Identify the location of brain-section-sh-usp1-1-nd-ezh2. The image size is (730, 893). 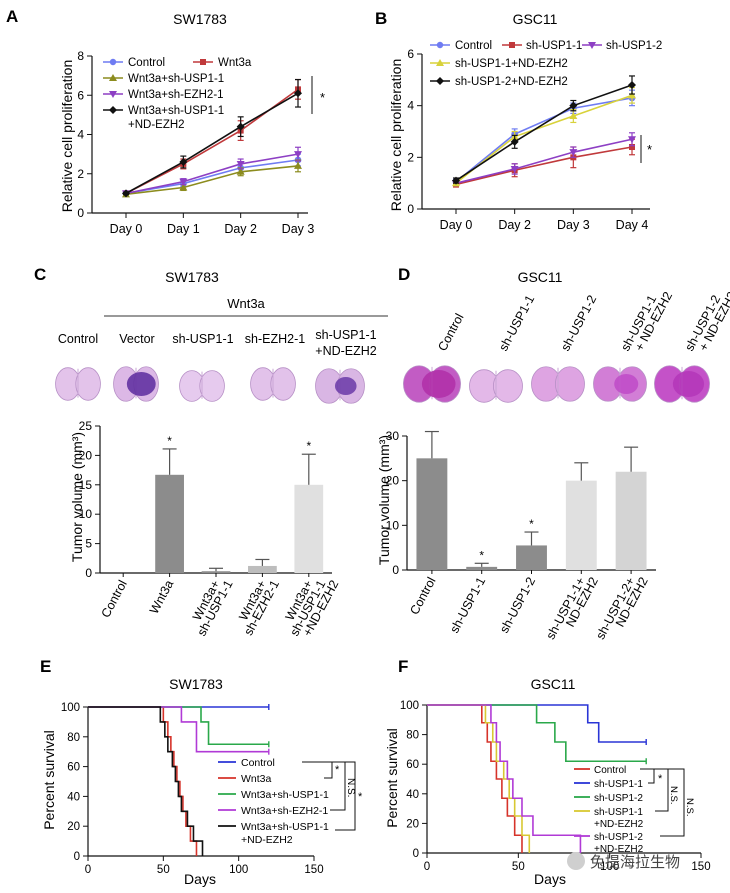
(620, 384).